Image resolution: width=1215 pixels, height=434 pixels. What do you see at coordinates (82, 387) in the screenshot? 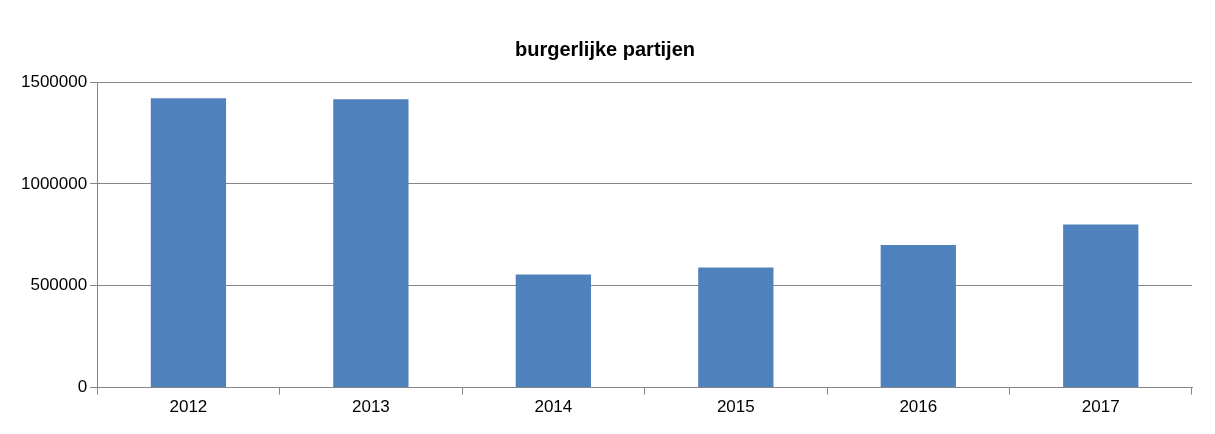
I see `y-tick-label: 0` at bounding box center [82, 387].